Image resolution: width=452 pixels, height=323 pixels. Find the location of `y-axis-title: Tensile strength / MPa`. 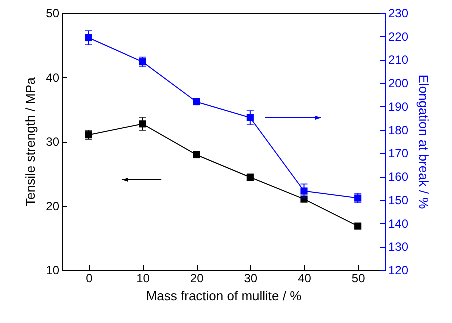

y-axis-title: Tensile strength / MPa is located at coordinates (30, 141).